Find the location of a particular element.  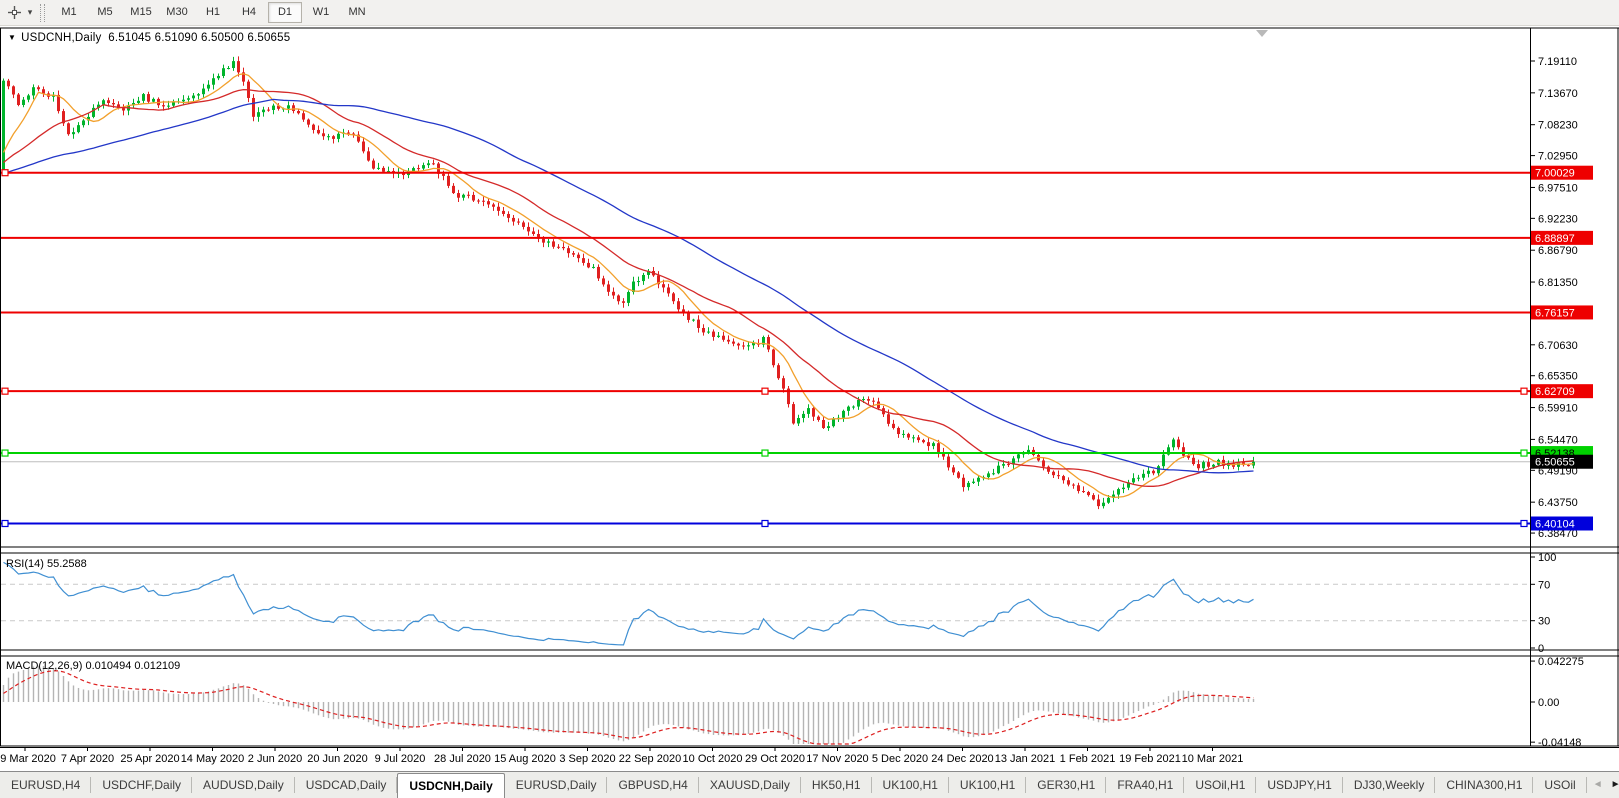

cursor-tool-icon is located at coordinates (14, 13).